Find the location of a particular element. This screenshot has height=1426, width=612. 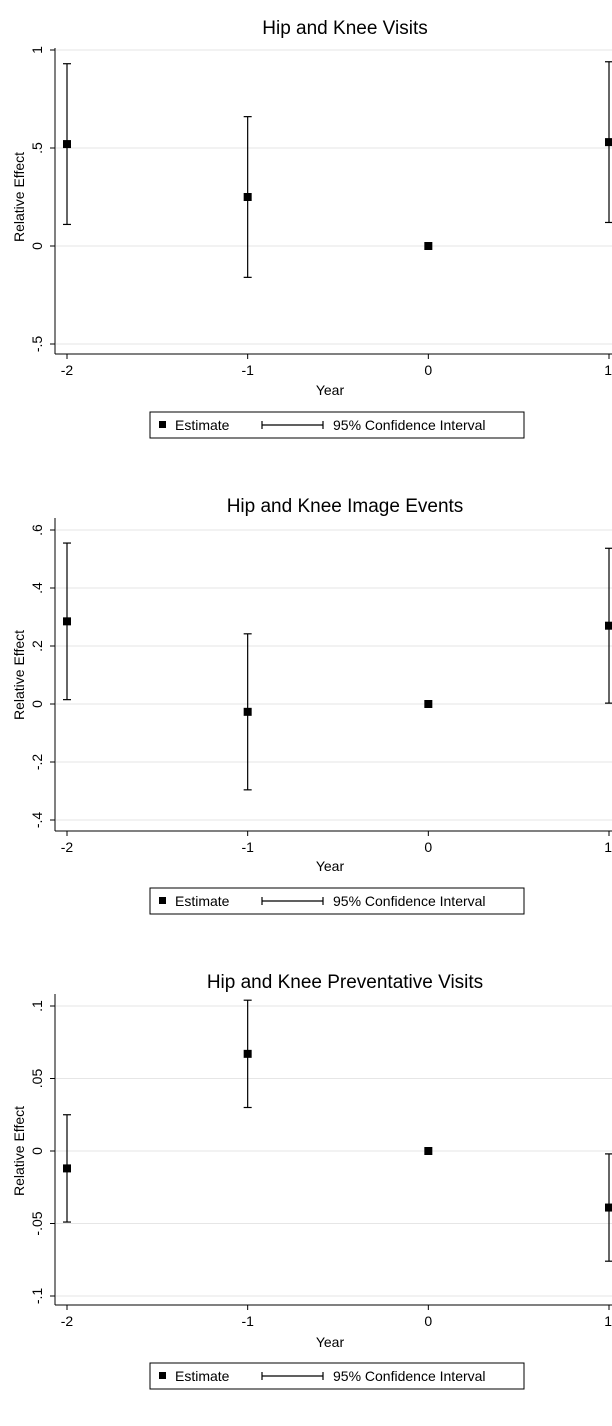

y-tick-label: -.05 is located at coordinates (37, 1223).